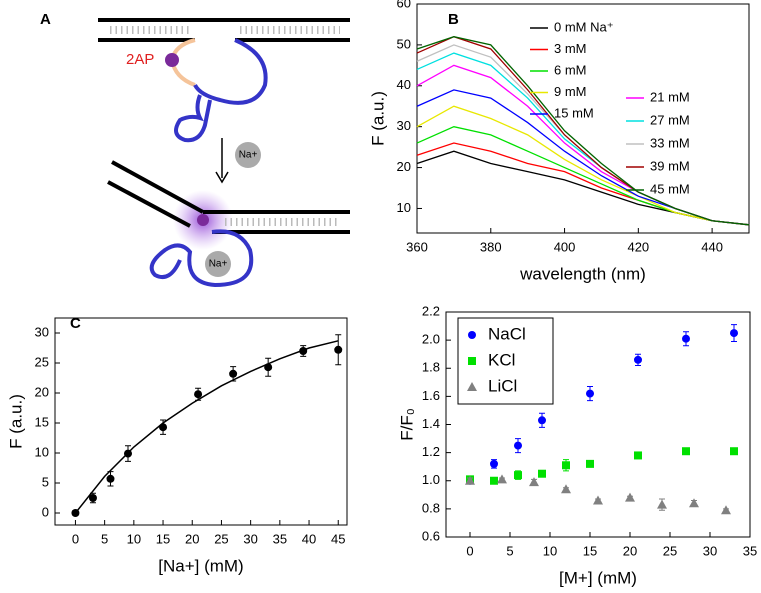 This screenshot has height=593, width=761. Describe the element at coordinates (491, 246) in the screenshot. I see `x-tick-label: 380` at that location.